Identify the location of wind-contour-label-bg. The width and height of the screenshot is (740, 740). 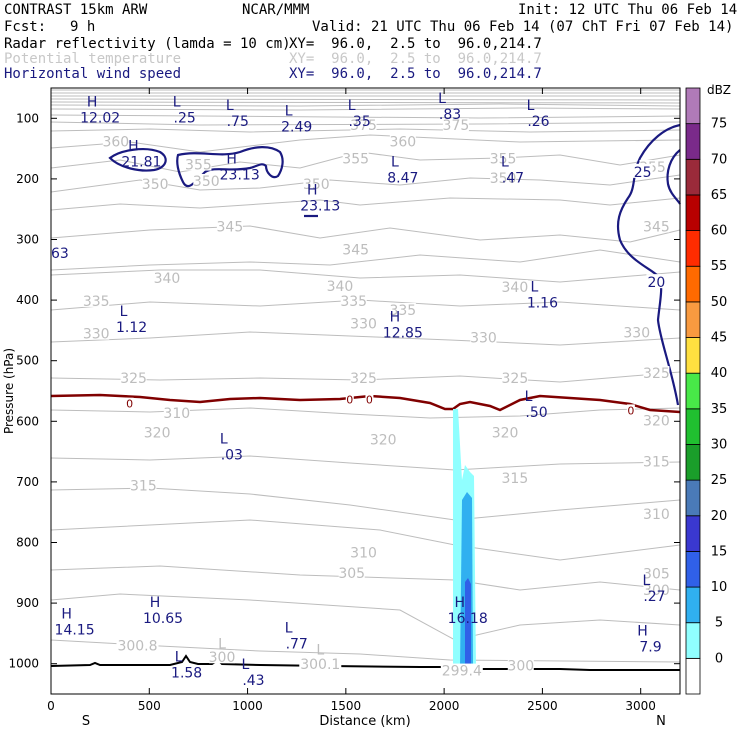
(642, 170).